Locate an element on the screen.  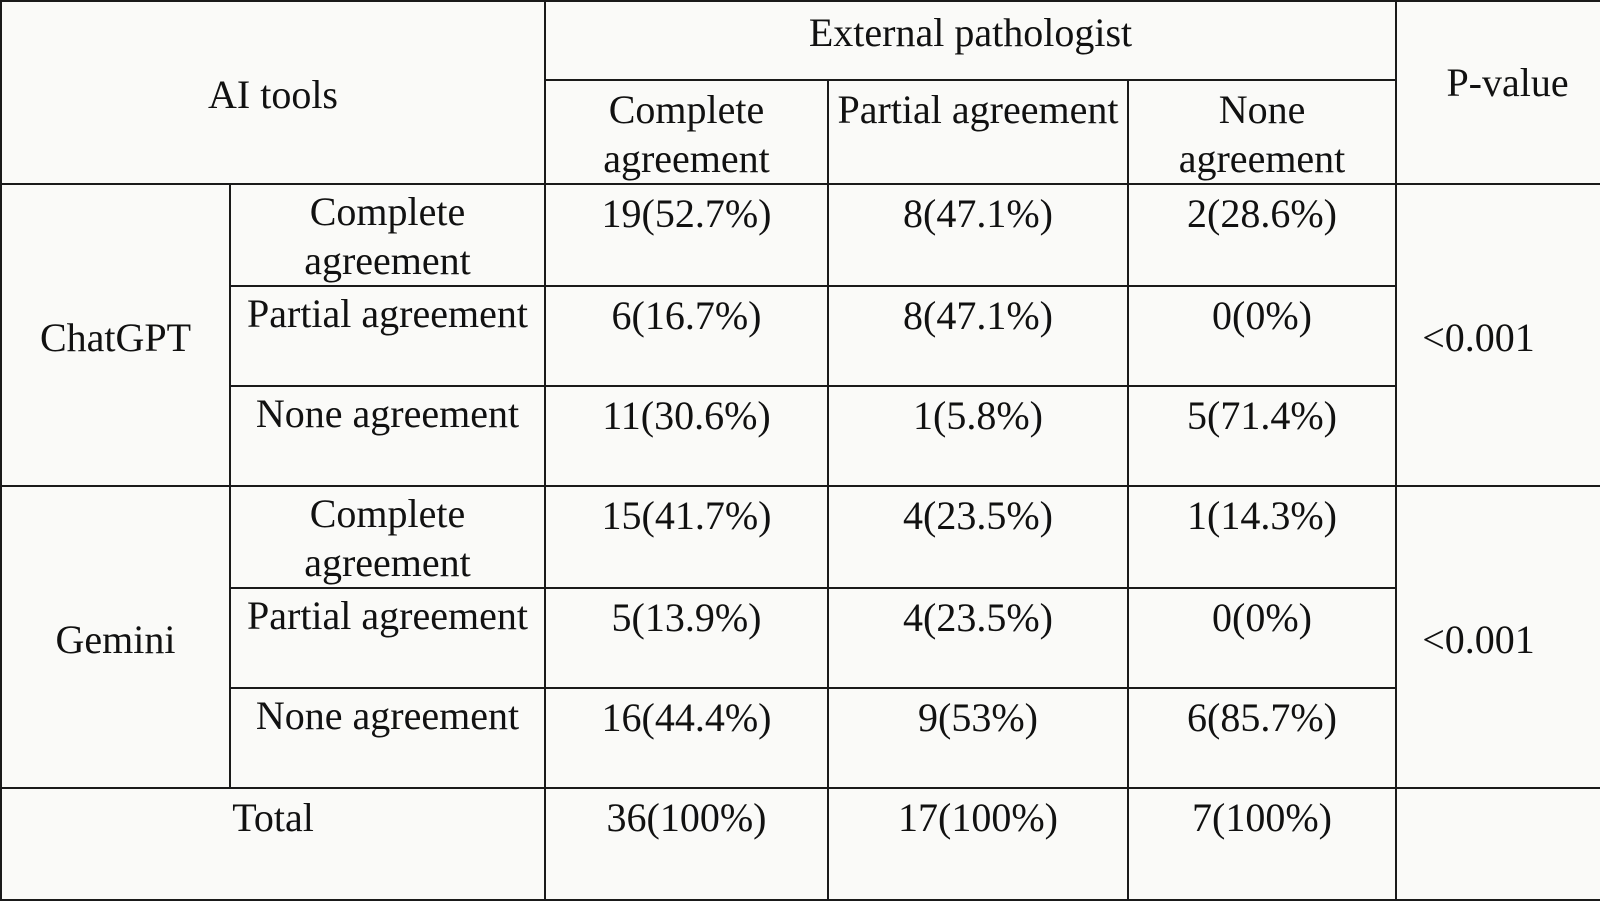
total-cell: 17(100%) is located at coordinates (978, 844).